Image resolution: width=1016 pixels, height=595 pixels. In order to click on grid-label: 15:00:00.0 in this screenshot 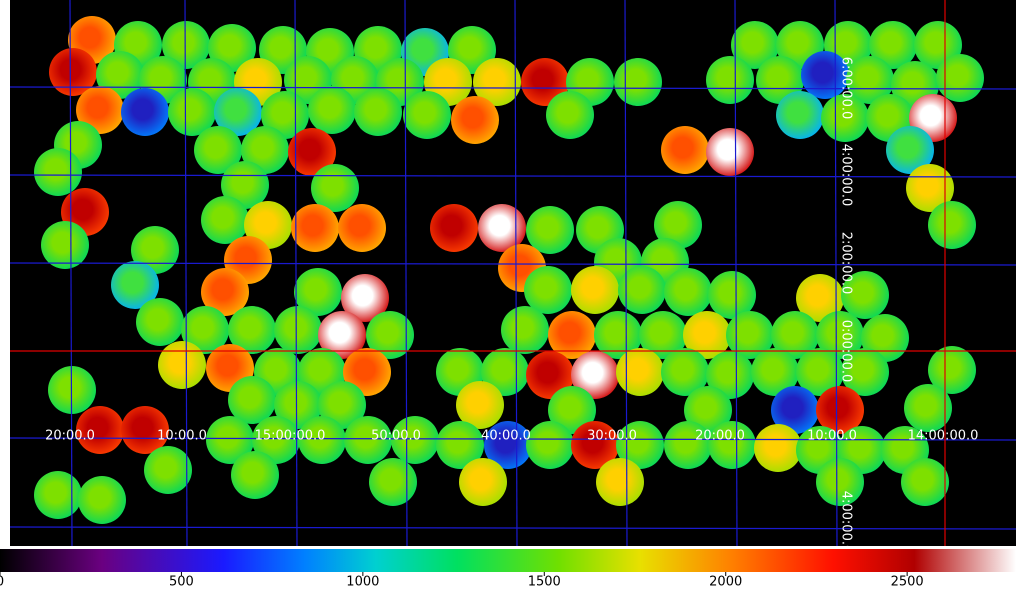, I will do `click(290, 436)`.